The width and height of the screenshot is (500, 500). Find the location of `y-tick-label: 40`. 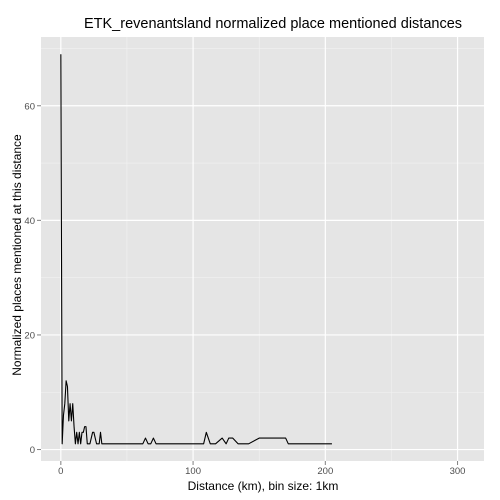

y-tick-label: 40 is located at coordinates (29, 221).